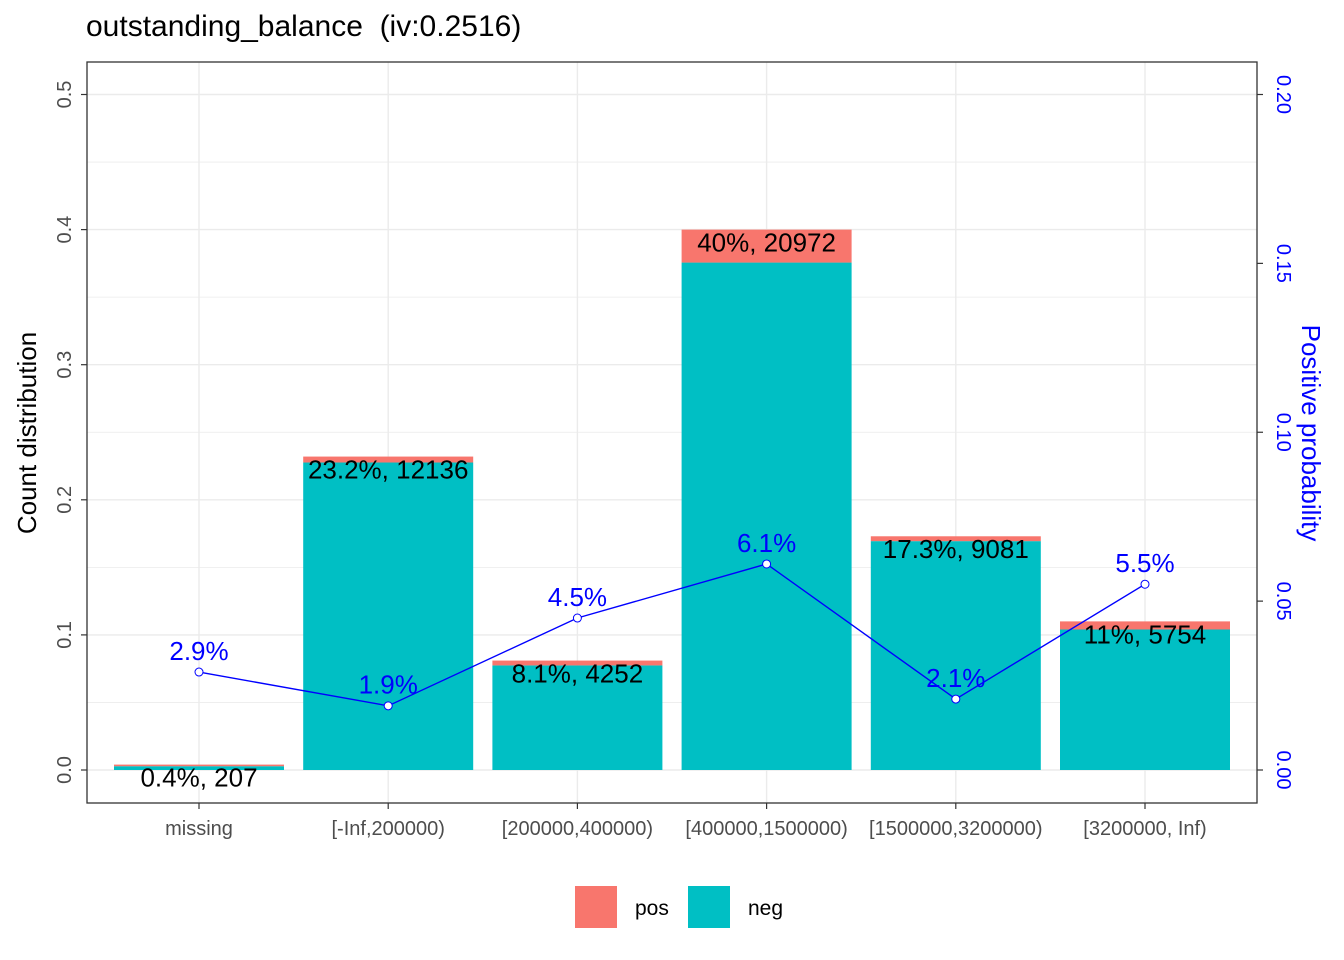  What do you see at coordinates (1311, 433) in the screenshot?
I see `y-axis-label-right: Positive probability` at bounding box center [1311, 433].